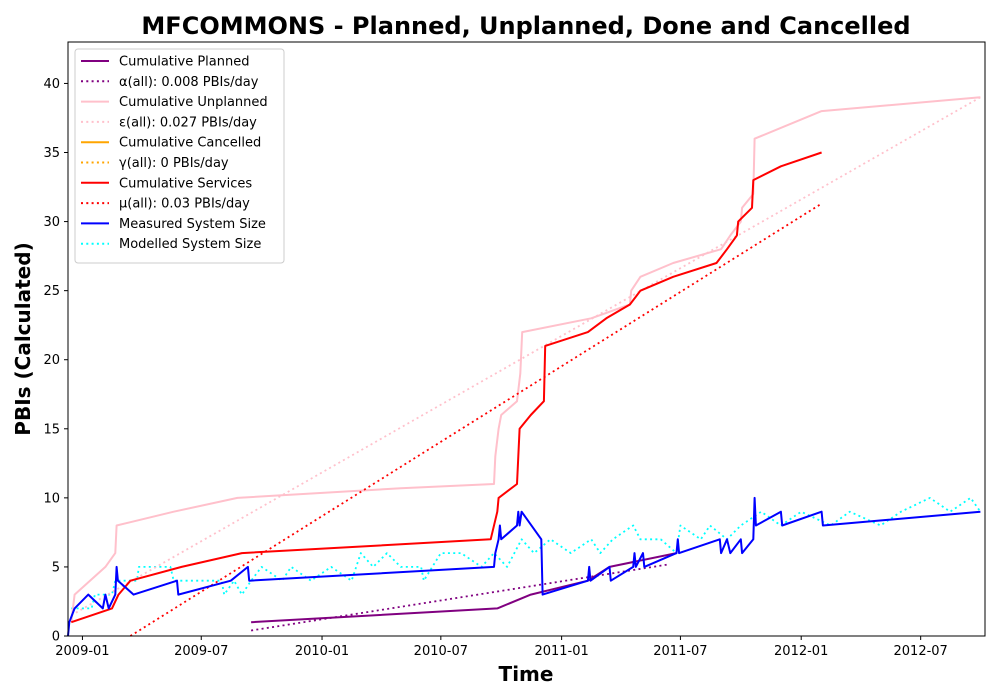 The height and width of the screenshot is (700, 1000). Describe the element at coordinates (185, 183) in the screenshot. I see `legend-label: Cumulative Services` at that location.